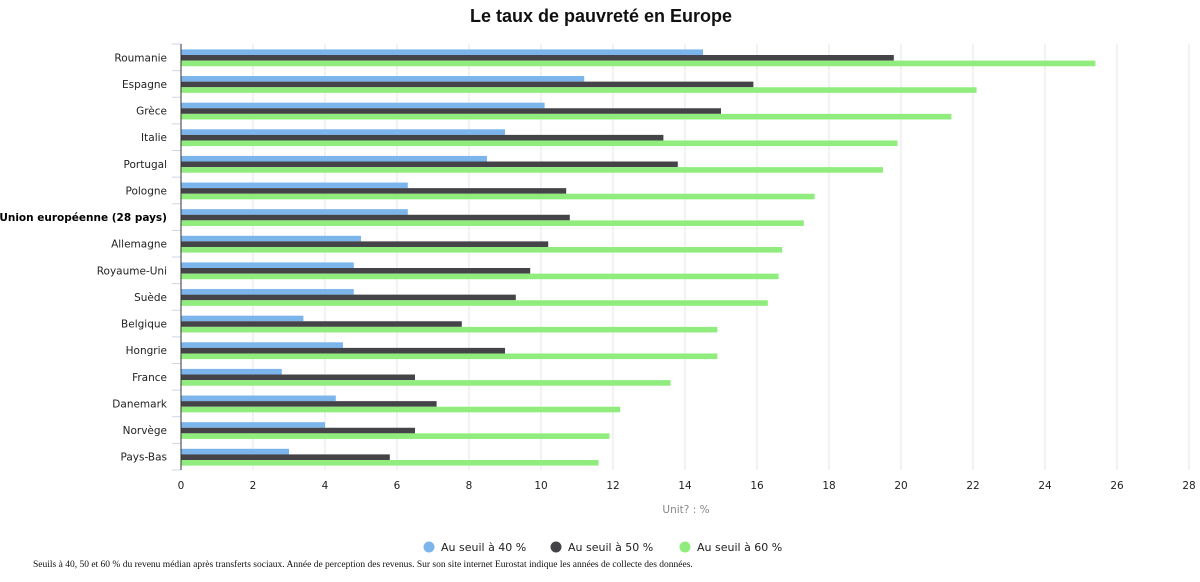 Image resolution: width=1200 pixels, height=582 pixels. What do you see at coordinates (540, 486) in the screenshot?
I see `x-tick-label: 10` at bounding box center [540, 486].